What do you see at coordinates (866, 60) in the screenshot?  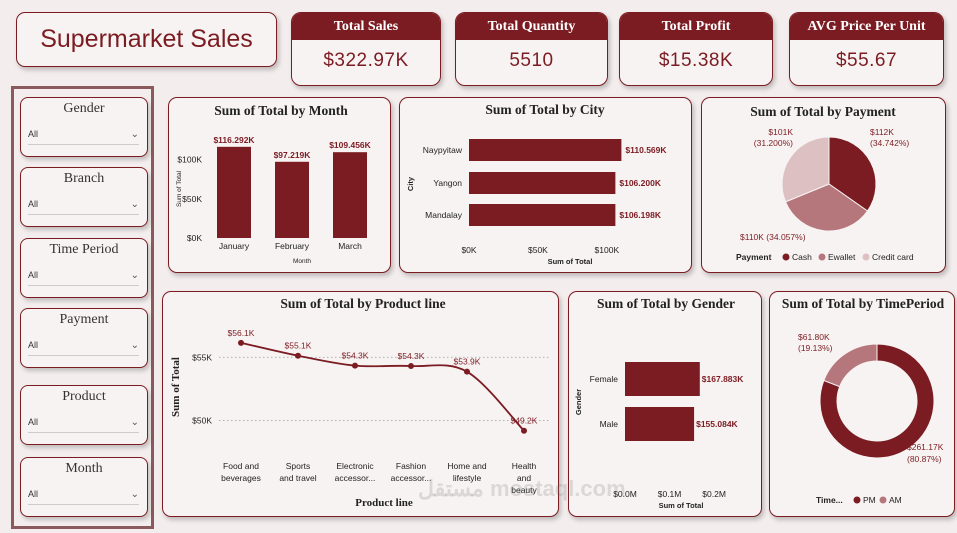 I see `kpi-value: $55.67` at bounding box center [866, 60].